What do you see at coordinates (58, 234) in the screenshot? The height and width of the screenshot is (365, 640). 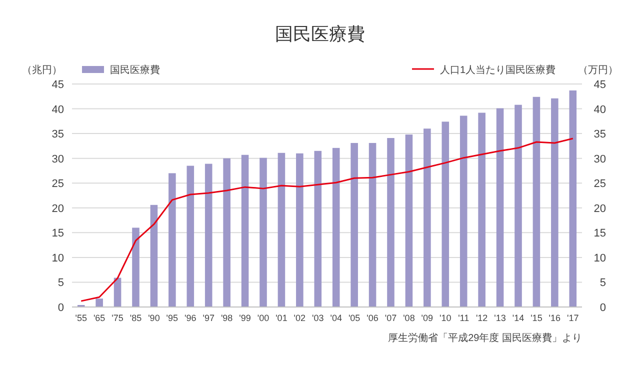 I see `y-tick-label: 15` at bounding box center [58, 234].